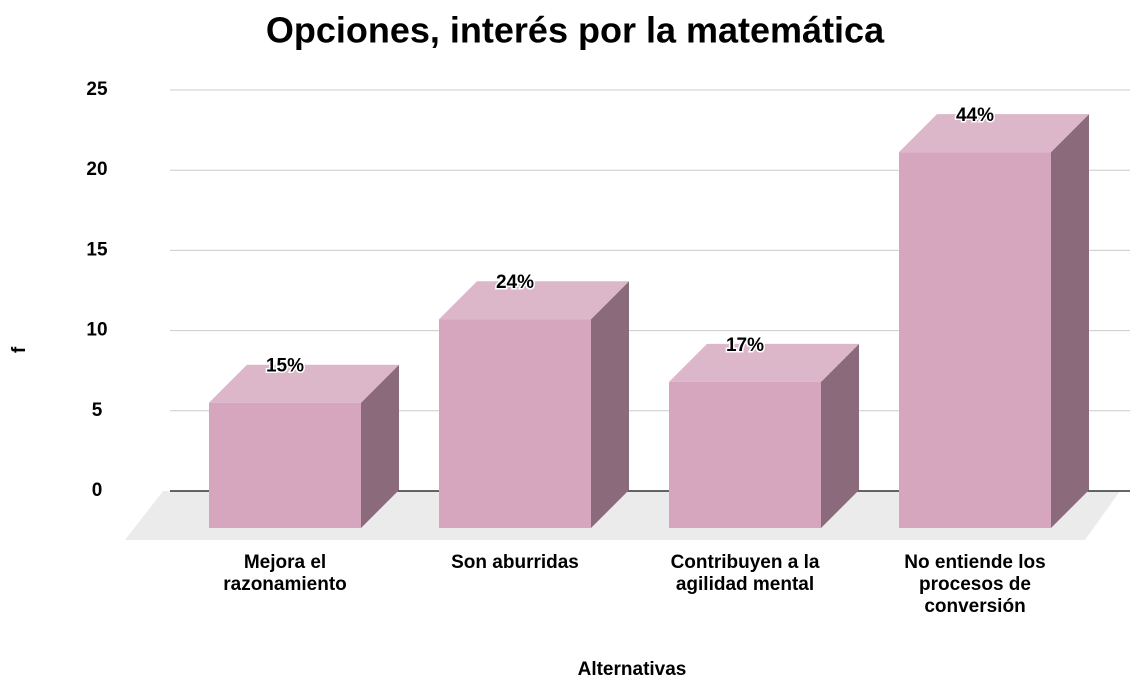 Image resolution: width=1130 pixels, height=681 pixels. I want to click on x-tick-label: Mejora el razonamiento, so click(285, 573).